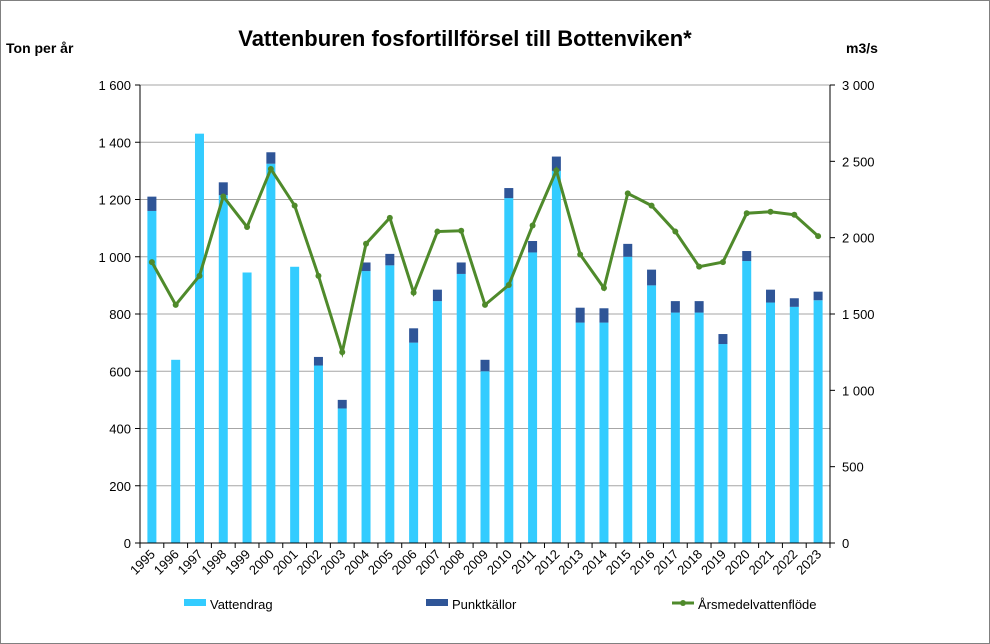 This screenshot has width=990, height=644. Describe the element at coordinates (546, 562) in the screenshot. I see `x-tick-label: 2012` at that location.